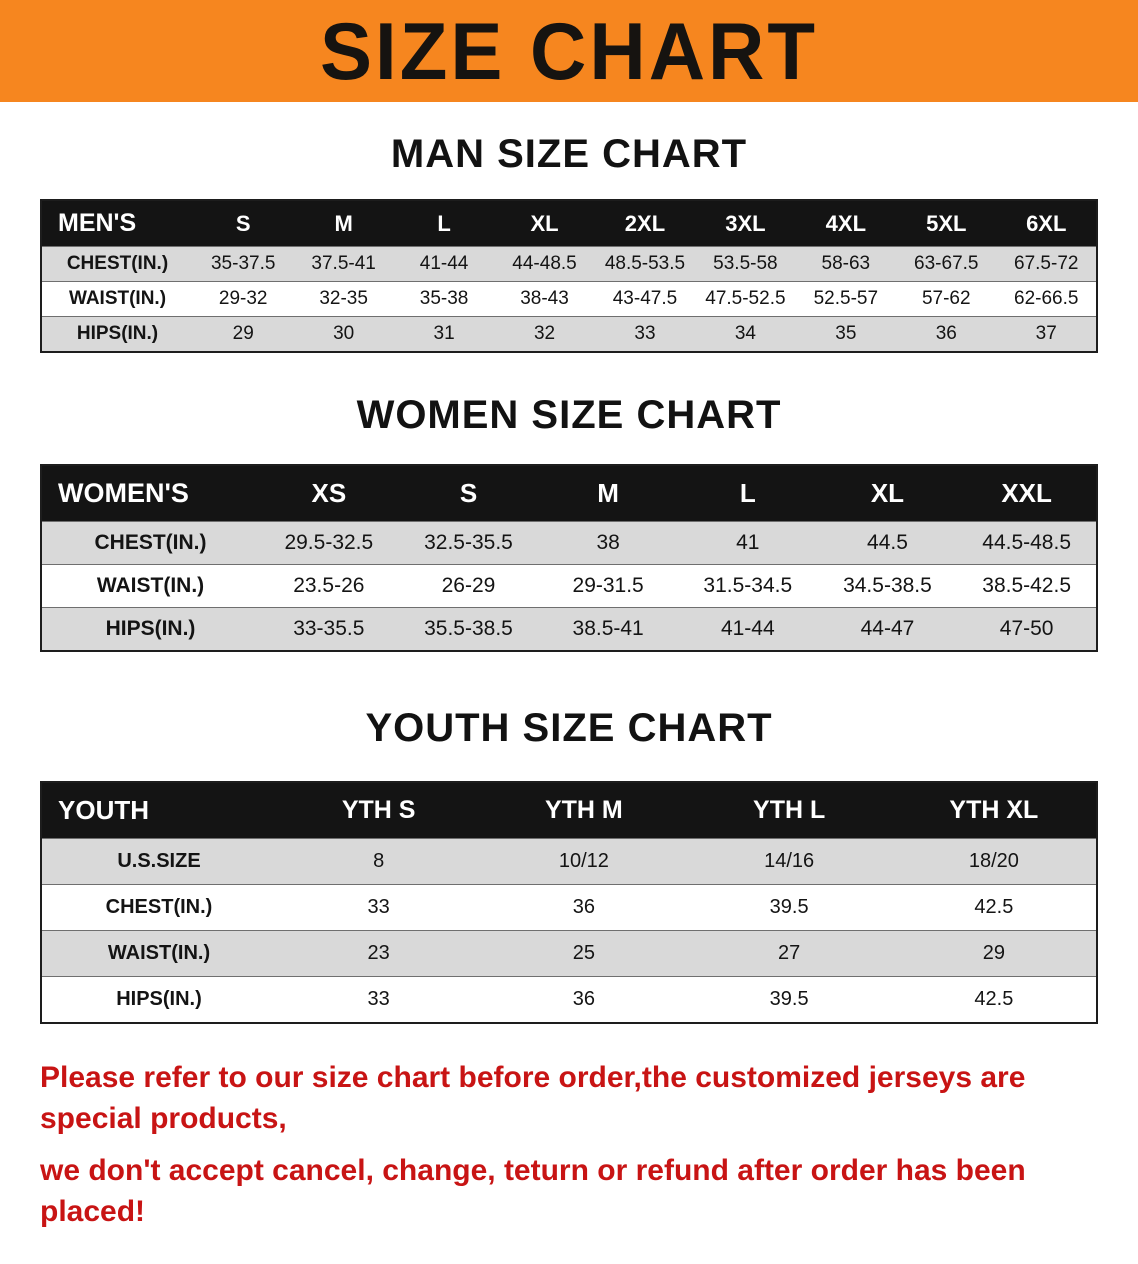  I want to click on men-size-column-header: XL, so click(544, 223).